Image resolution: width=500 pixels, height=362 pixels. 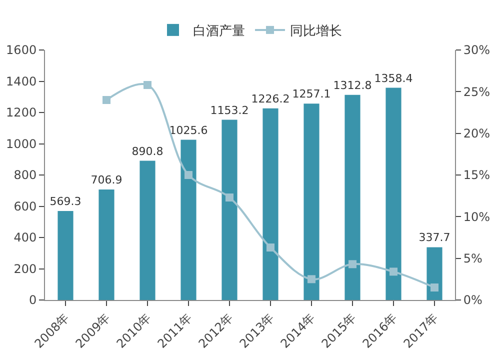 I want to click on data-label: 337.7, so click(x=434, y=237).